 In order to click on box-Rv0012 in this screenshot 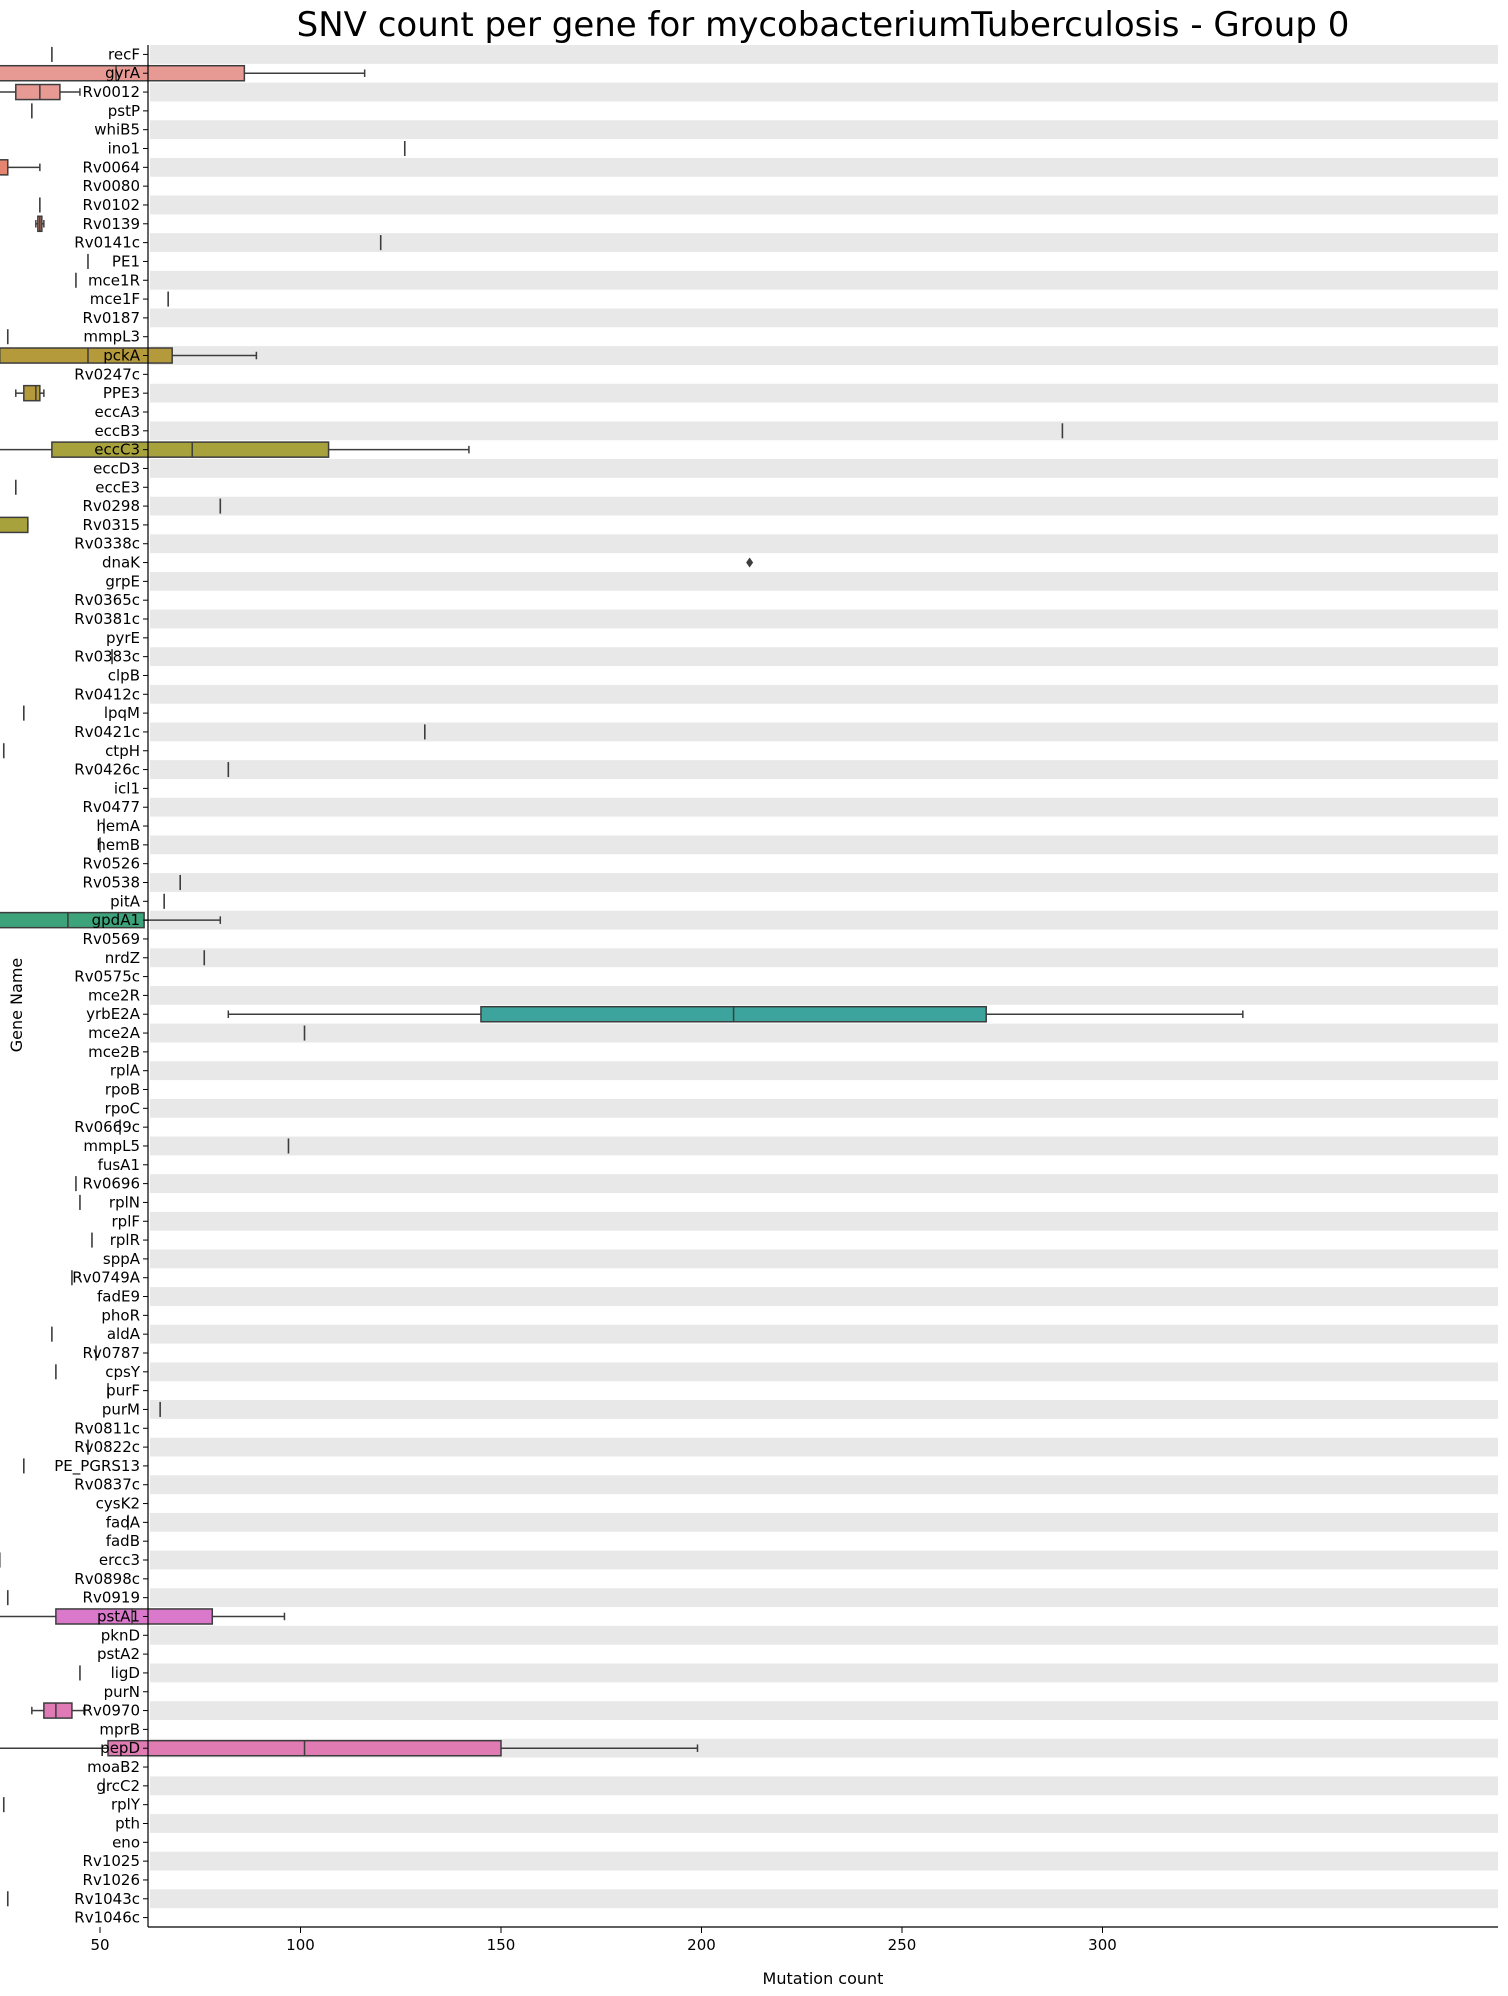, I will do `click(38, 92)`.